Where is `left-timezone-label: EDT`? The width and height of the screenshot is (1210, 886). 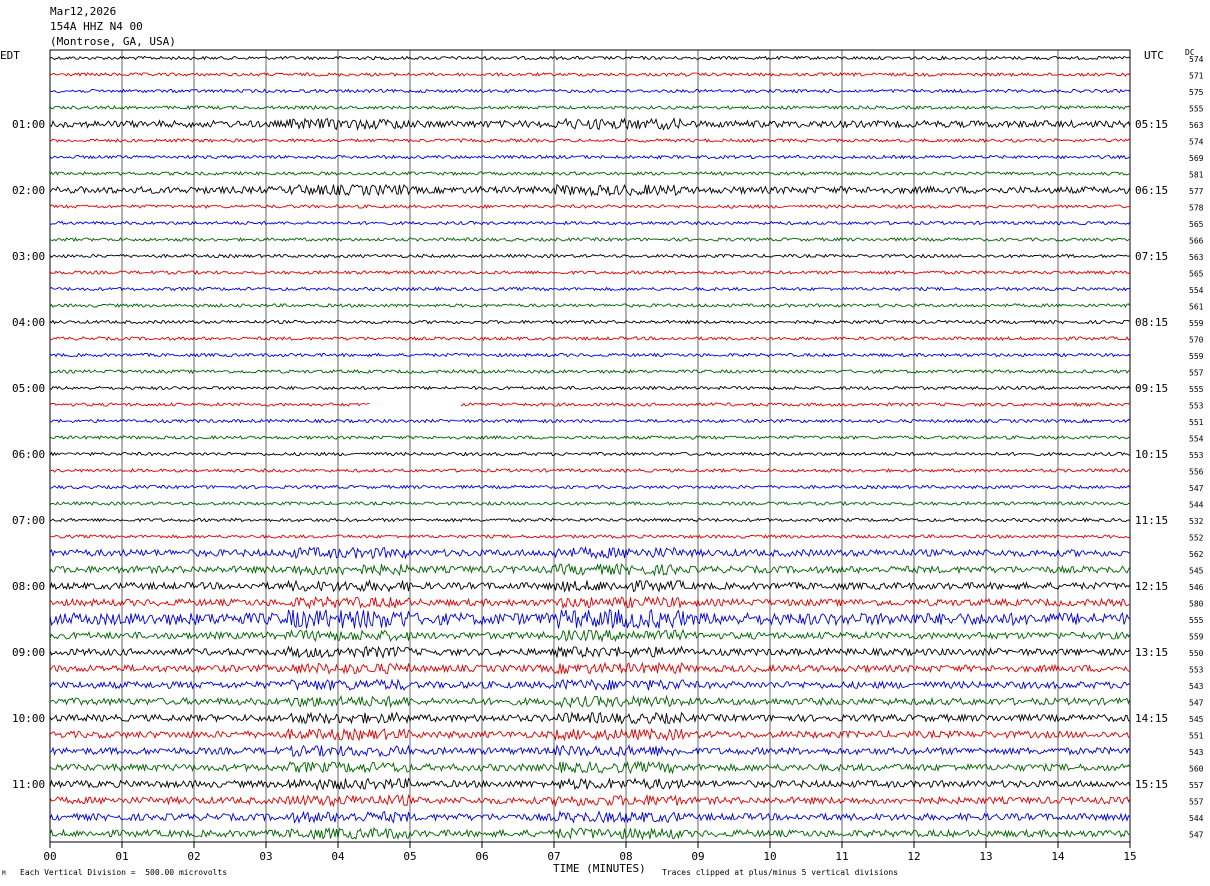
left-timezone-label: EDT is located at coordinates (10, 55).